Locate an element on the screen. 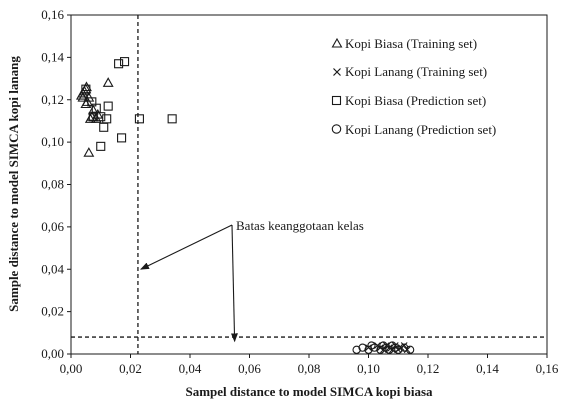 This screenshot has height=402, width=565. legend-item-kopi-biasa-prediction: Kopi Biasa (Prediction set) is located at coordinates (408, 100).